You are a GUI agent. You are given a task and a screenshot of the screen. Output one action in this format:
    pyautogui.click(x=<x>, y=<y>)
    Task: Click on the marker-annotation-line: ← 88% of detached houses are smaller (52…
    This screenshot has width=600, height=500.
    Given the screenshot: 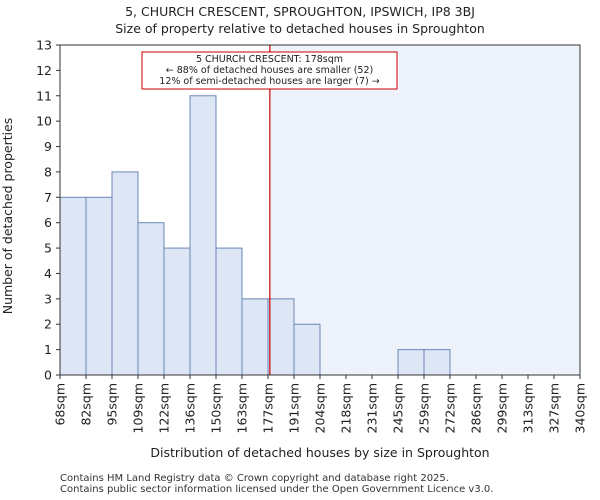 What is the action you would take?
    pyautogui.click(x=269, y=70)
    